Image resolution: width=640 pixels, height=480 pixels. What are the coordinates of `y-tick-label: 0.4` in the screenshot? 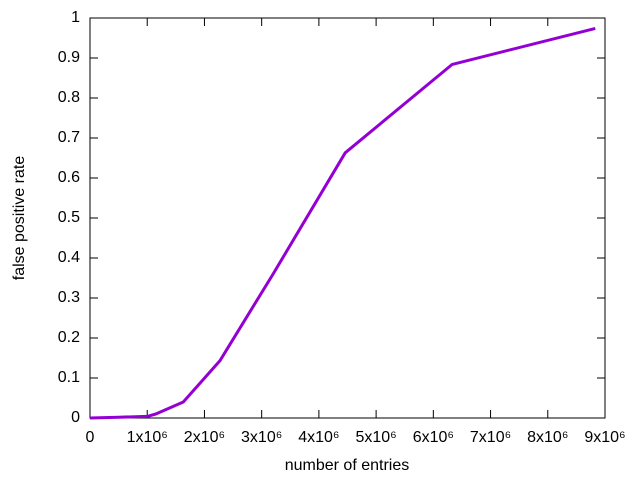 It's located at (69, 257).